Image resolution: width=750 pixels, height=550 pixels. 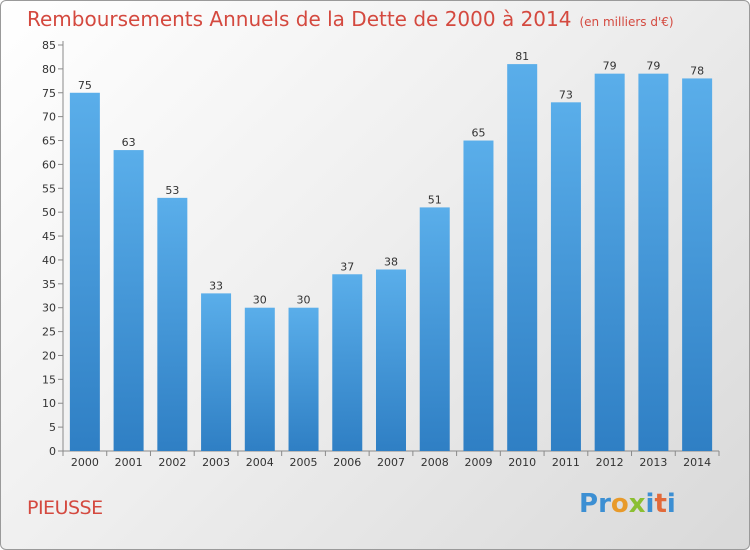 What do you see at coordinates (347, 462) in the screenshot?
I see `x-tick-label: 2006` at bounding box center [347, 462].